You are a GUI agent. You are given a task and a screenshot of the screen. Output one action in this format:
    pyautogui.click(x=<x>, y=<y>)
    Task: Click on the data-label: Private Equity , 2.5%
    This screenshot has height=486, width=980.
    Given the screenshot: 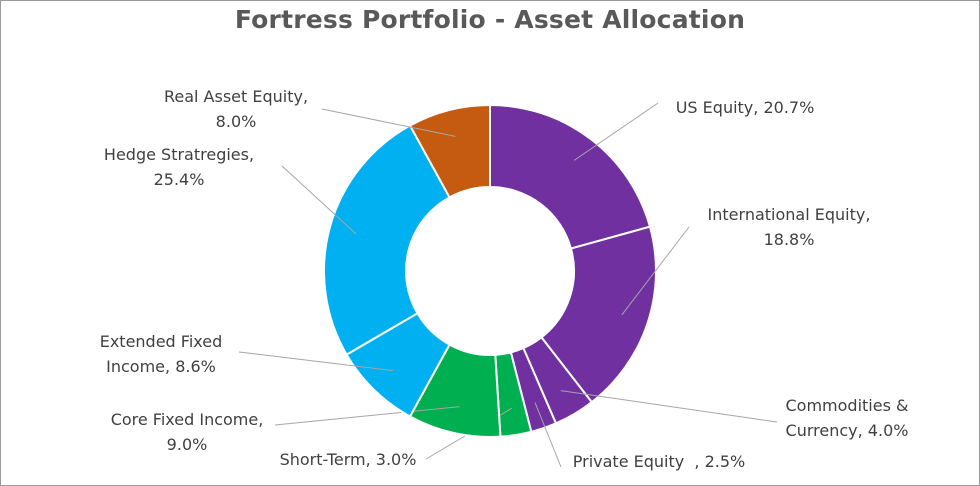 What is the action you would take?
    pyautogui.click(x=659, y=461)
    